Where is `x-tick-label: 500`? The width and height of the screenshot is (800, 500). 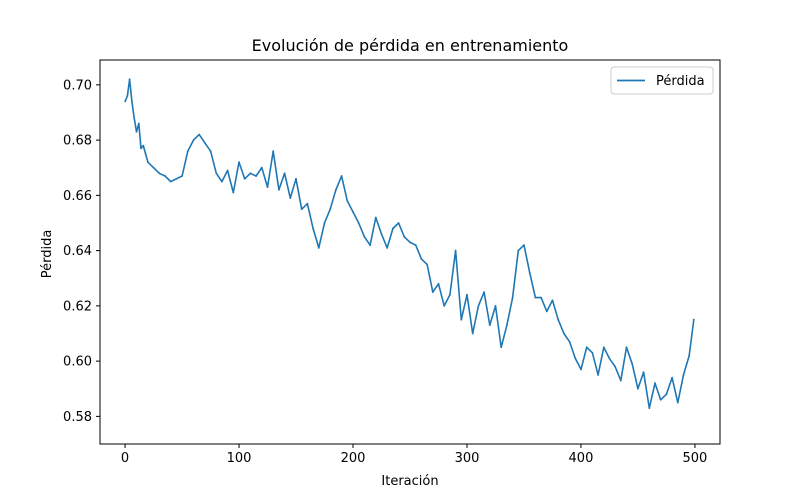
x-tick-label: 500 is located at coordinates (695, 458).